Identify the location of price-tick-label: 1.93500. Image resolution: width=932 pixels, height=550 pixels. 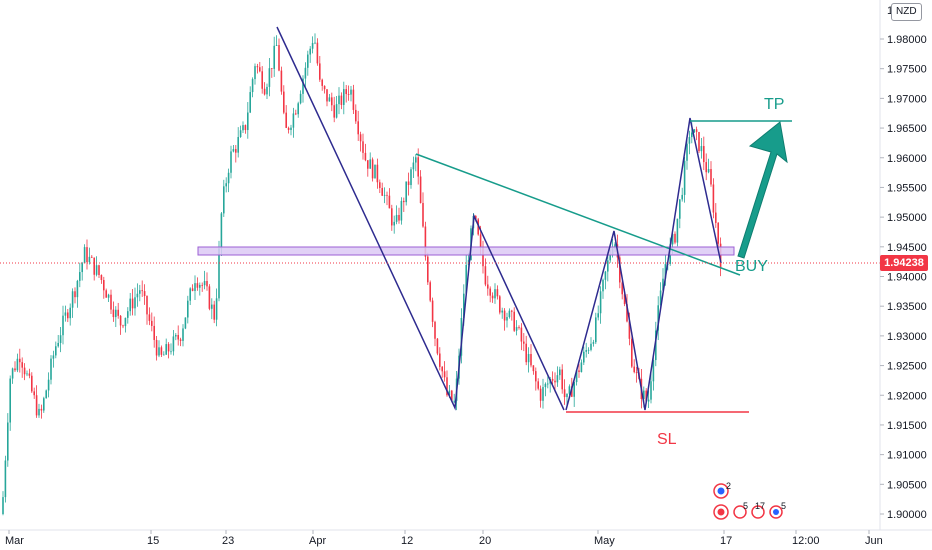
(907, 307).